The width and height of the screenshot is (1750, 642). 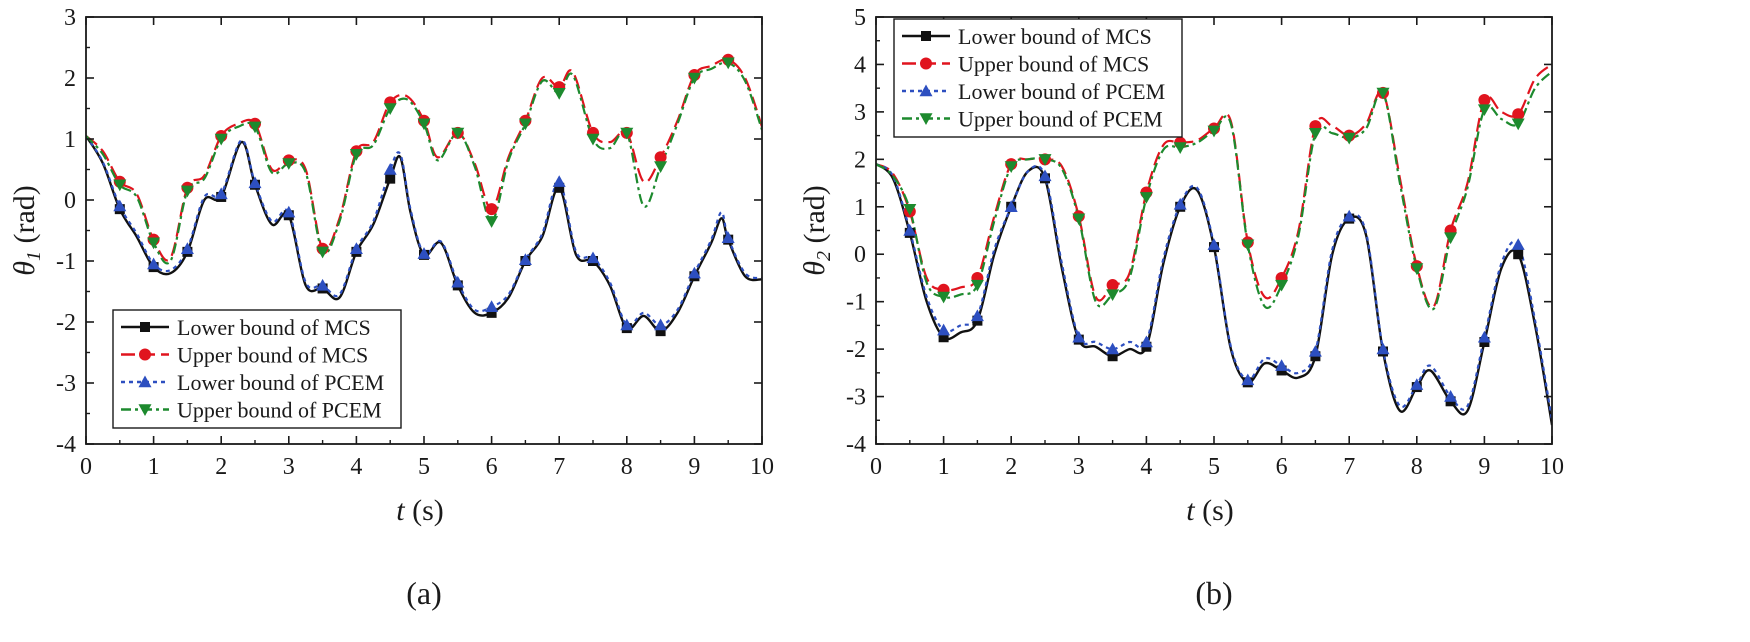 I want to click on panel-b-x-tick-label: 3, so click(x=1079, y=467).